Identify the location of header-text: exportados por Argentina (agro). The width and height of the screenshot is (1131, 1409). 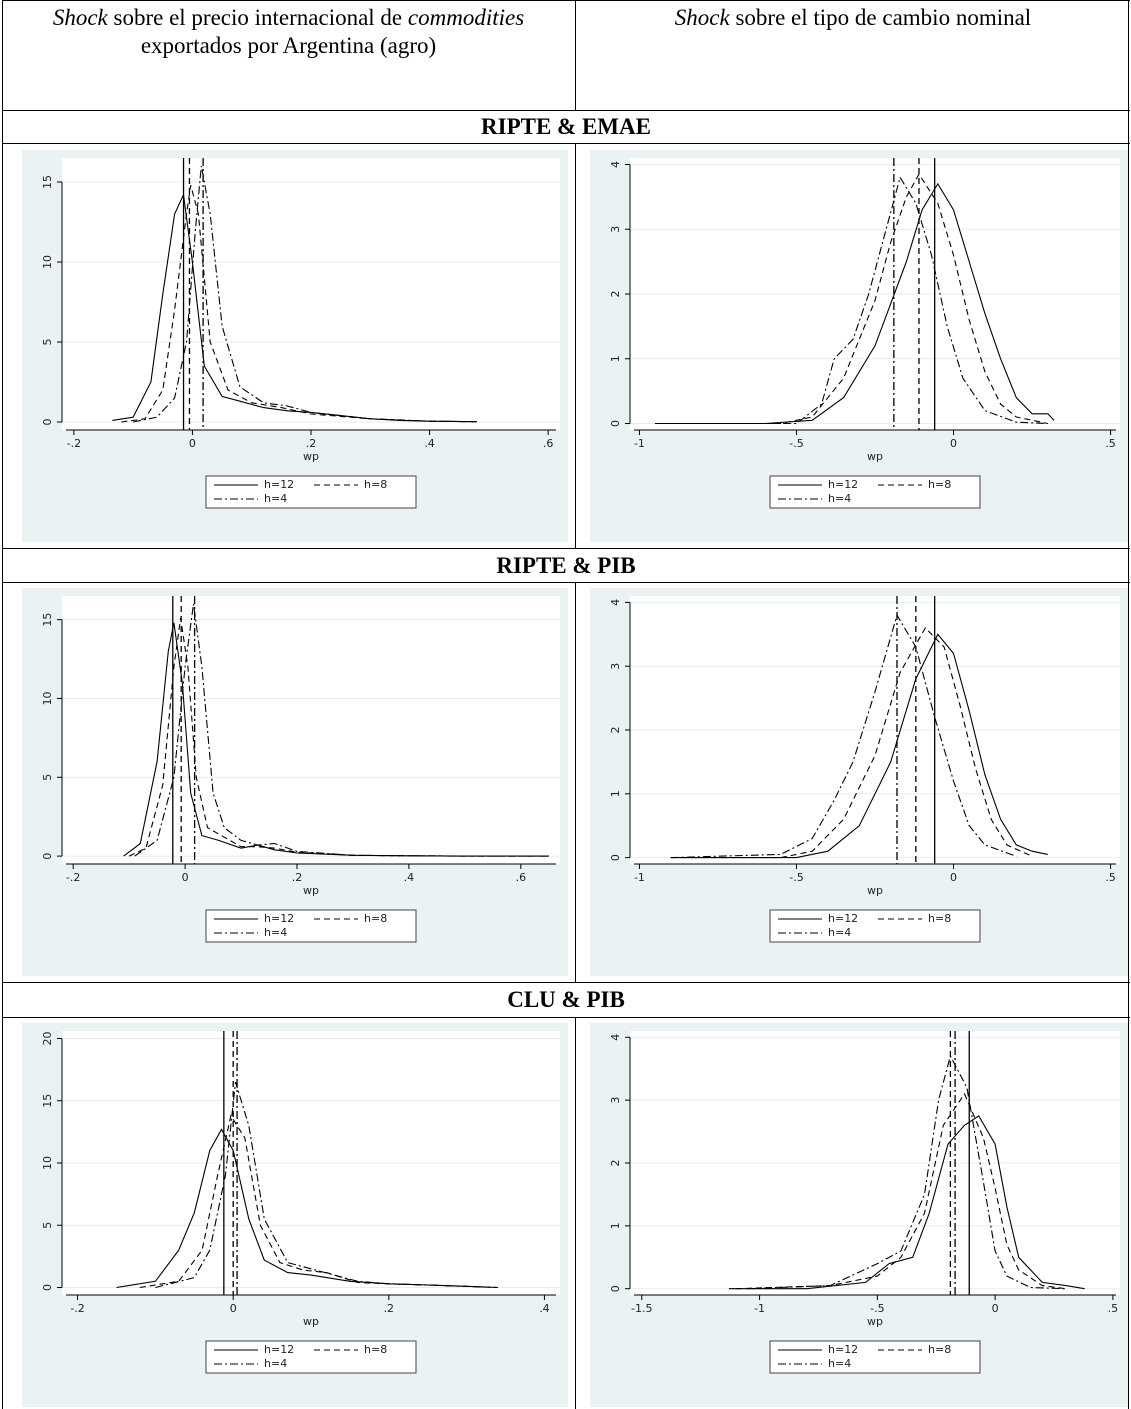
(288, 45).